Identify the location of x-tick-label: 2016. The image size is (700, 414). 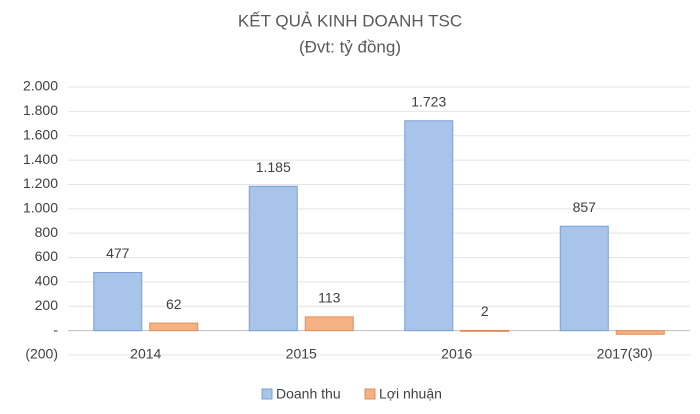
(456, 354).